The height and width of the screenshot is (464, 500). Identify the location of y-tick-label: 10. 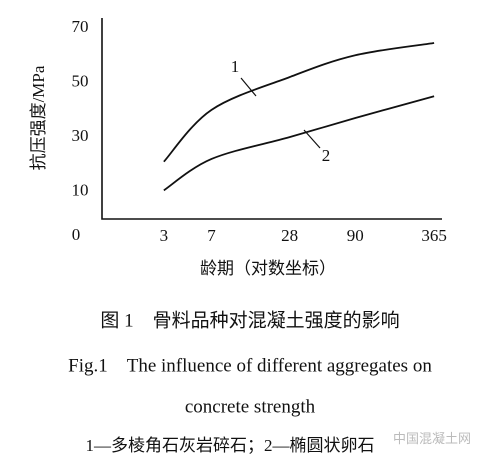
(80, 190).